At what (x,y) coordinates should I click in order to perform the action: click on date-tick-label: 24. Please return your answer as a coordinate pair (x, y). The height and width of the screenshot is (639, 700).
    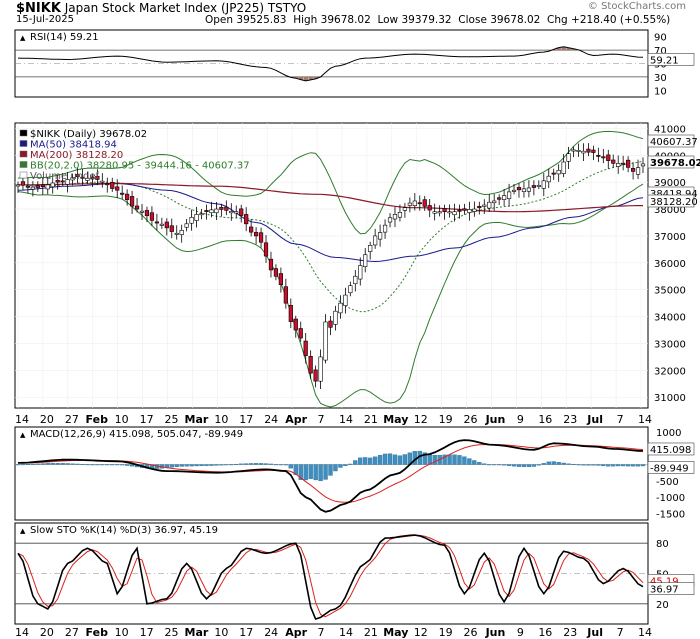
    Looking at the image, I should click on (271, 419).